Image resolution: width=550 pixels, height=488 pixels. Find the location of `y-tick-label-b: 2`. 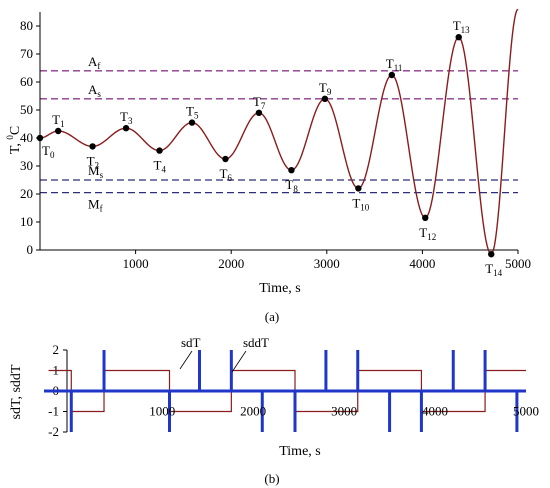

y-tick-label-b: 2 is located at coordinates (56, 349).